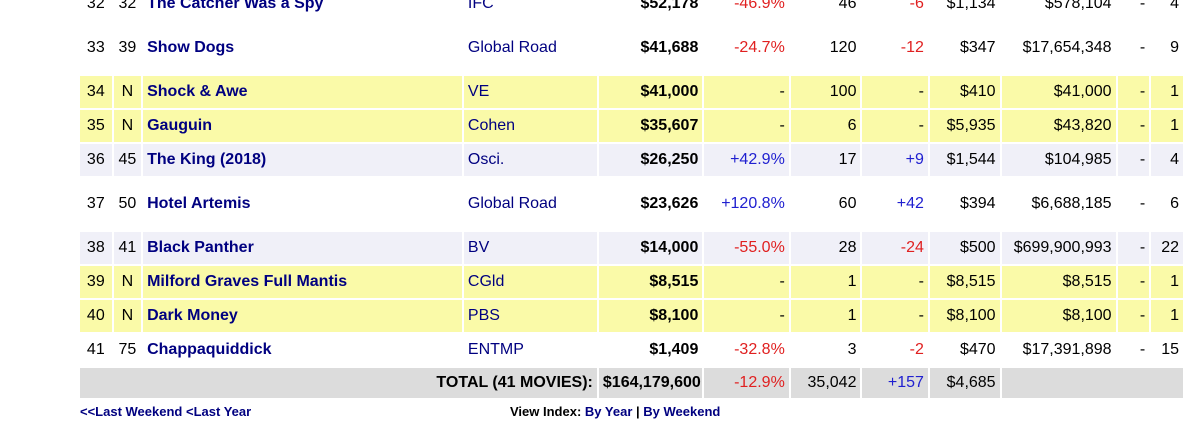 The width and height of the screenshot is (1200, 428). Describe the element at coordinates (302, 92) in the screenshot. I see `movie-title-link: Shock & Awe` at that location.